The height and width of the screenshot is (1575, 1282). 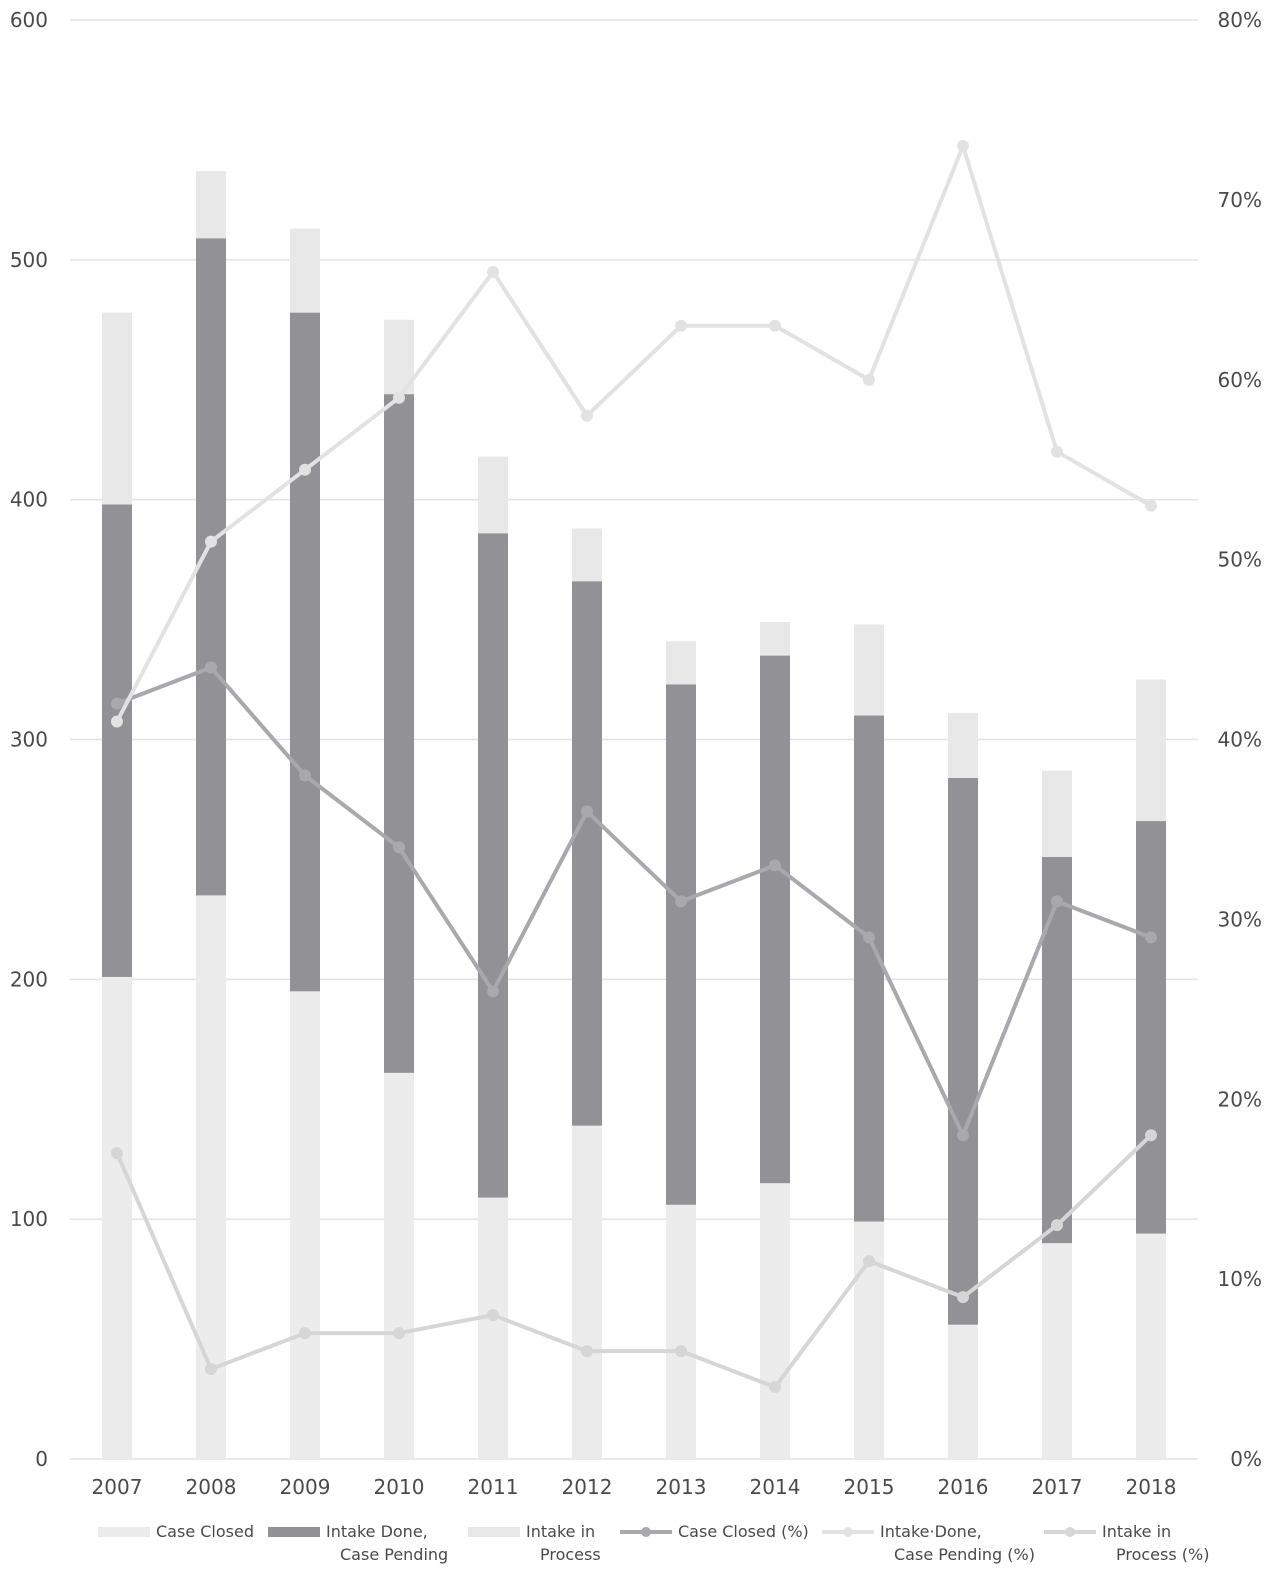 I want to click on y2-tick-label: 10%, so click(x=1240, y=1279).